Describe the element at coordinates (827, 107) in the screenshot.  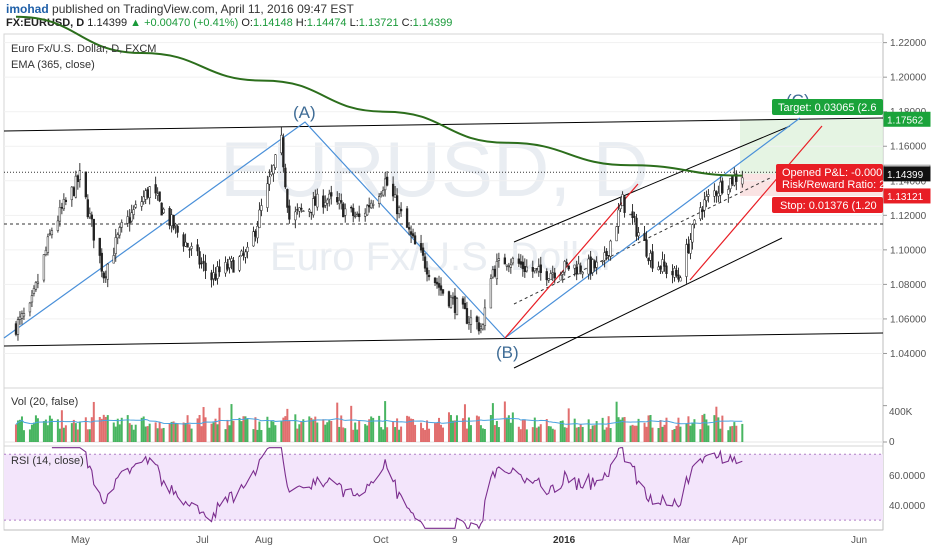
I see `target-label-box` at that location.